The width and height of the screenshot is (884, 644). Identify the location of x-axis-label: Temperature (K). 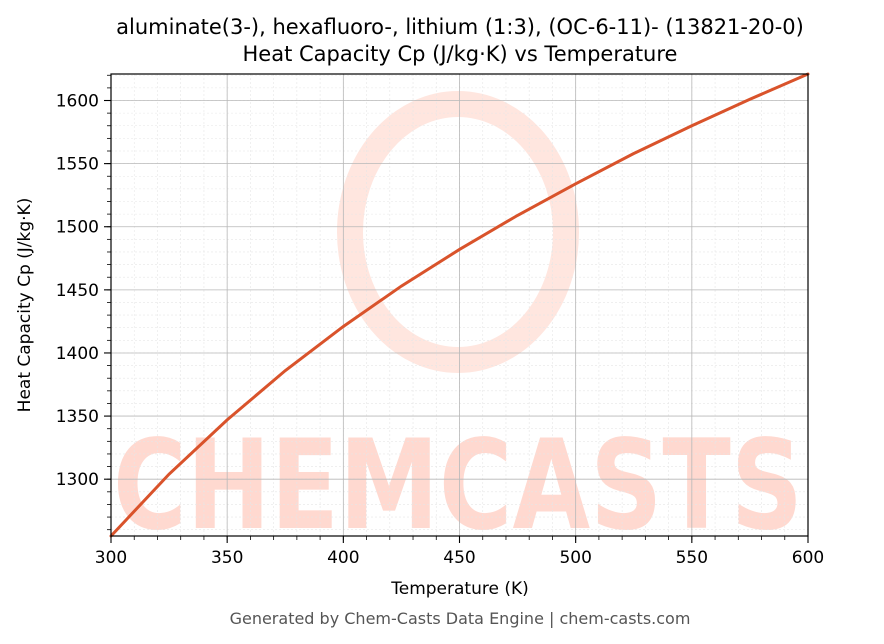
(459, 589).